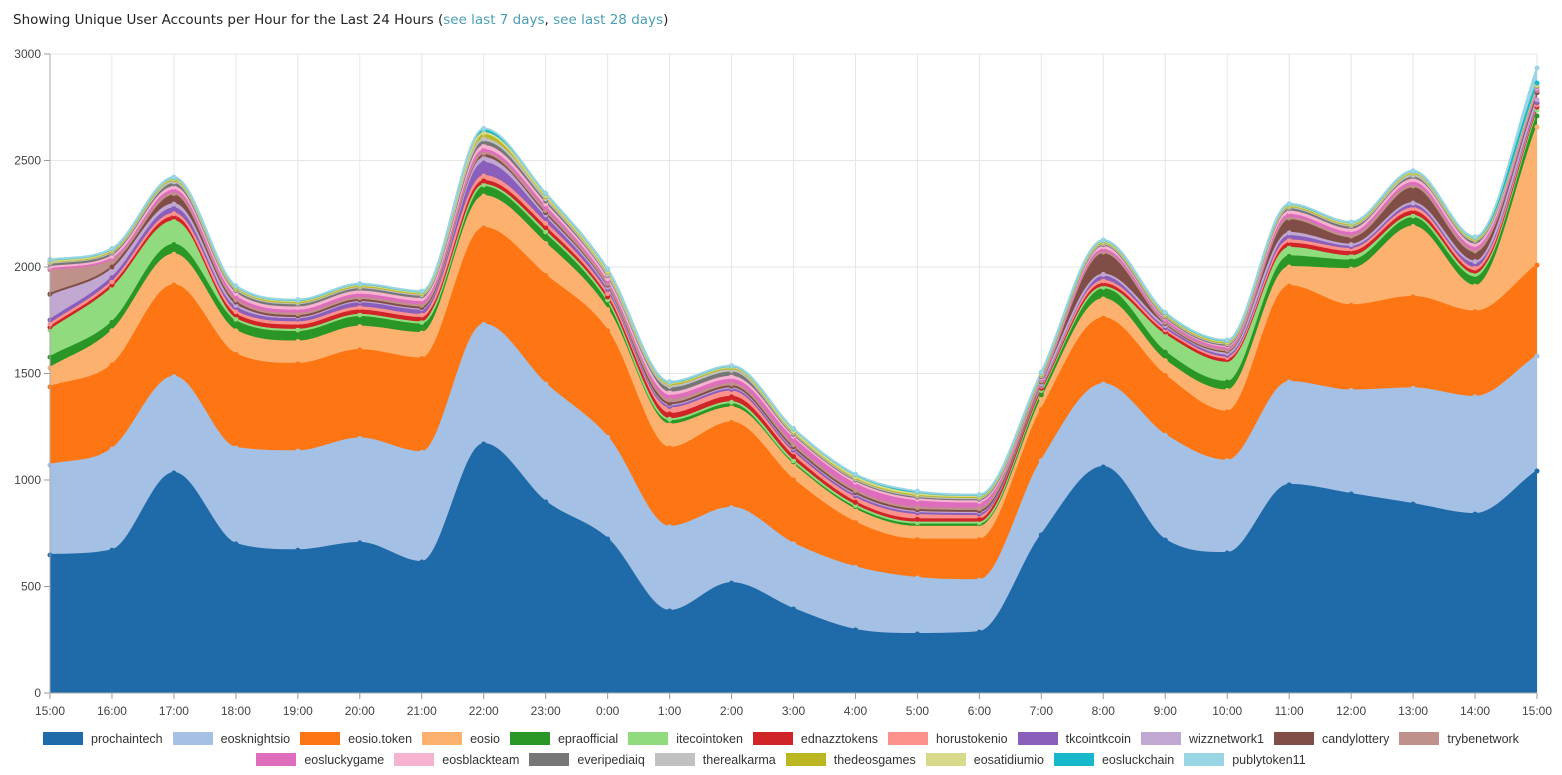 Image resolution: width=1562 pixels, height=775 pixels. I want to click on point-tkcointkcoin, so click(112, 278).